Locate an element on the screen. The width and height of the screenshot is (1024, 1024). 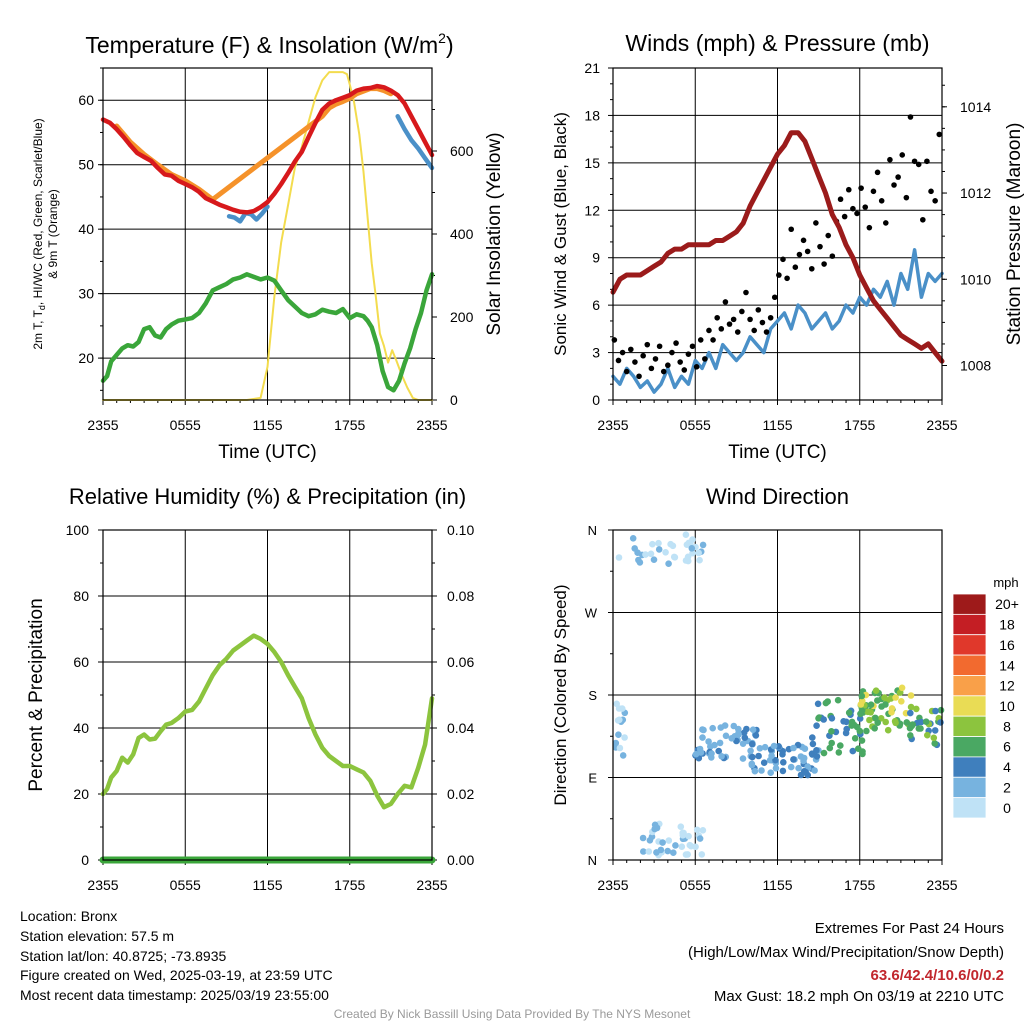
colorbar-label: 0 is located at coordinates (1007, 808).